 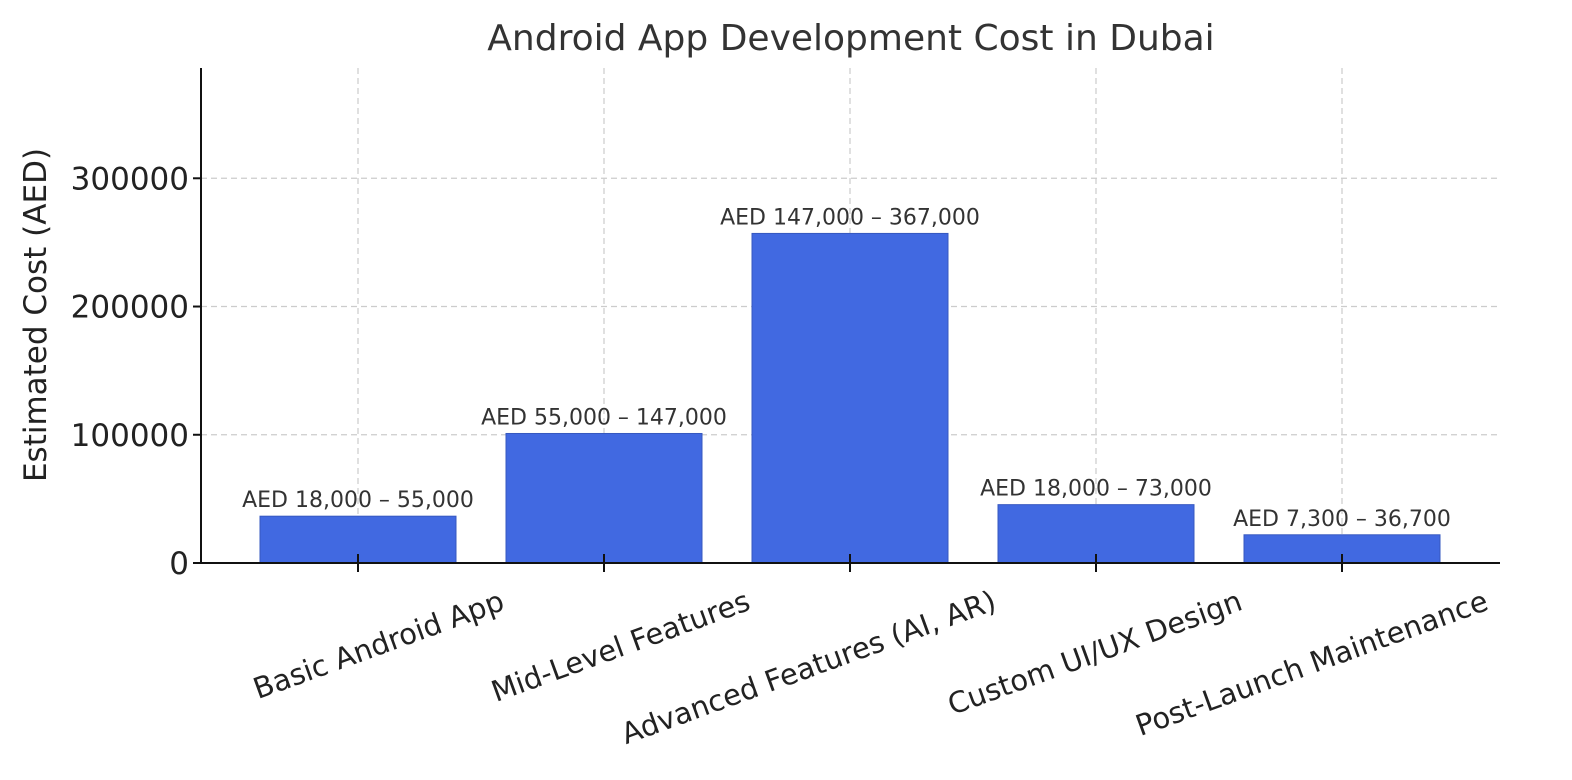 I want to click on bar-data-label: AED 18,000 – 73,000, so click(x=1096, y=489).